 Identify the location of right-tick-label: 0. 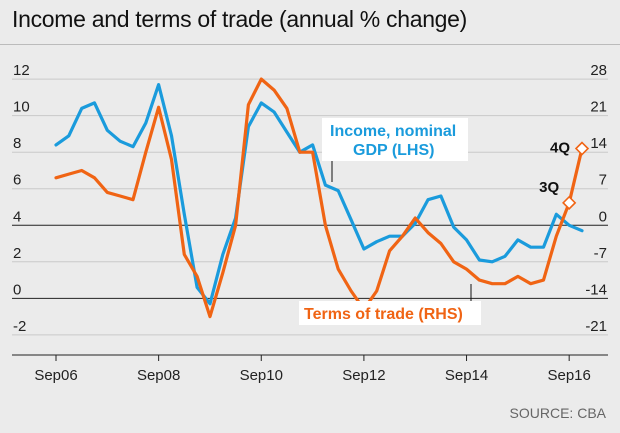
(603, 216).